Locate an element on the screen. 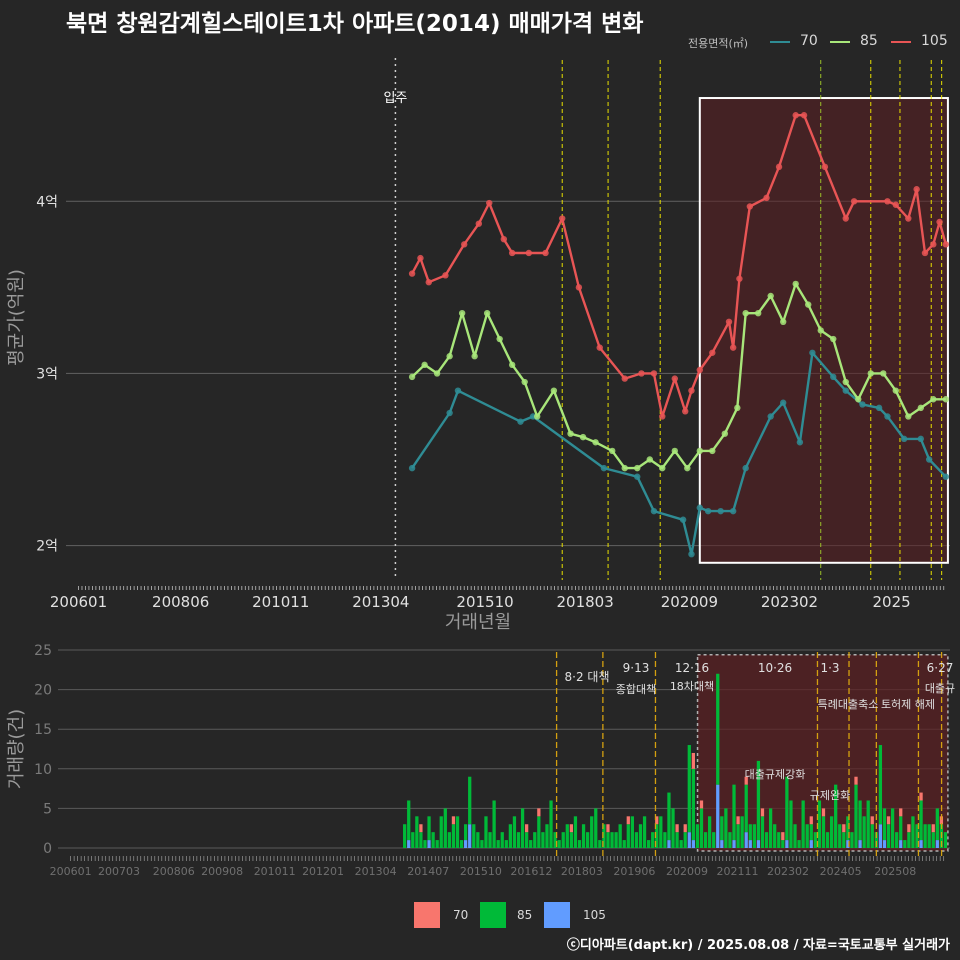 The width and height of the screenshot is (960, 960). y-tick-label: 3억 is located at coordinates (47, 374).